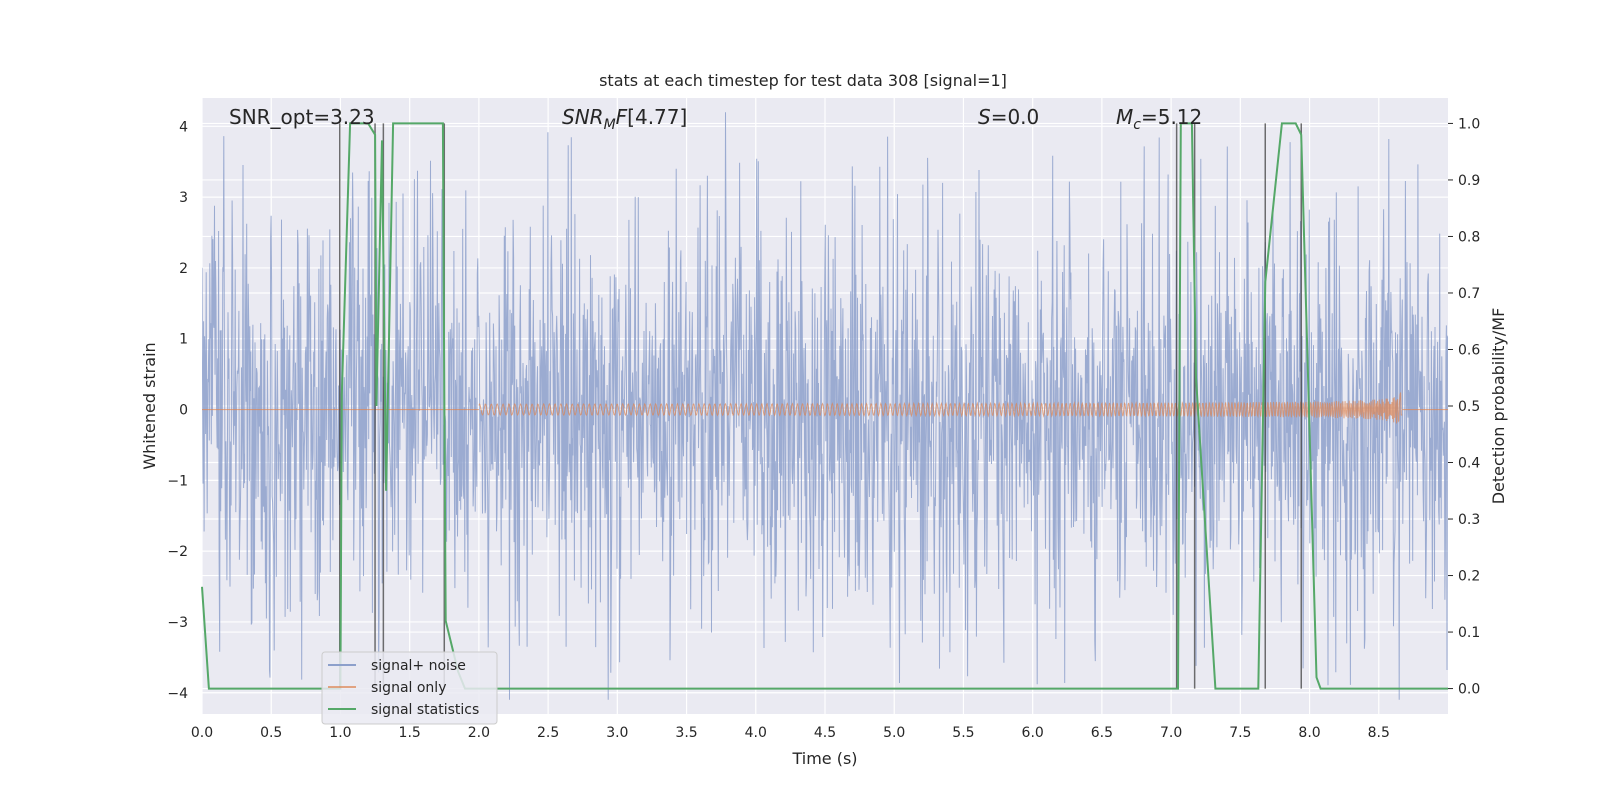 This screenshot has height=804, width=1600. I want to click on y-tick-label: 4, so click(183, 127).